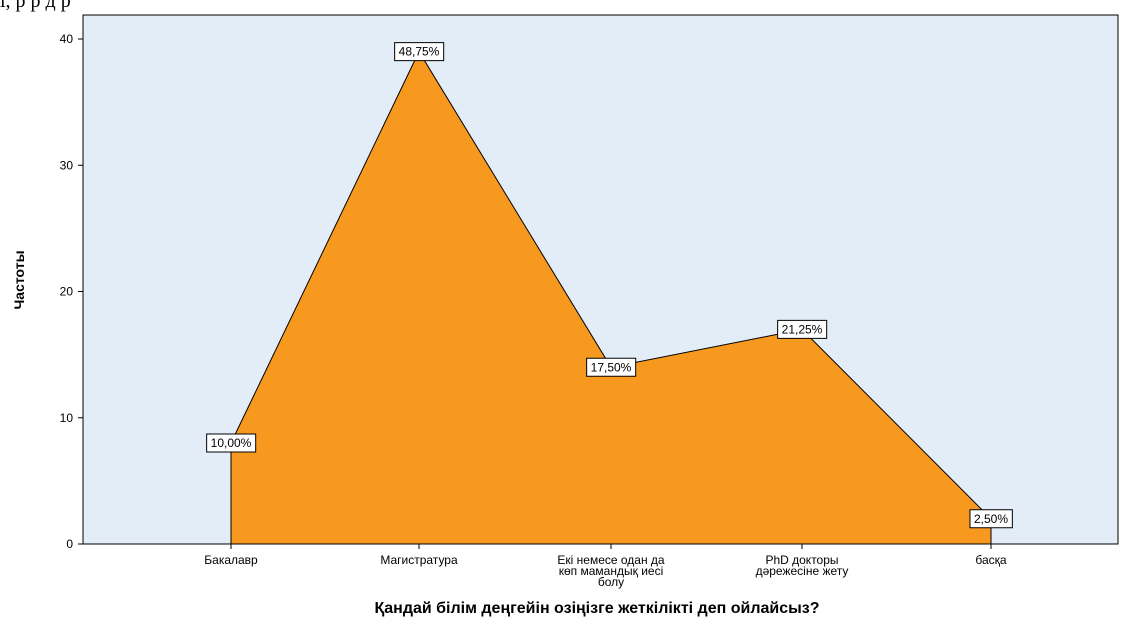 Image resolution: width=1128 pixels, height=621 pixels. Describe the element at coordinates (67, 292) in the screenshot. I see `y-tick-label: 20` at that location.